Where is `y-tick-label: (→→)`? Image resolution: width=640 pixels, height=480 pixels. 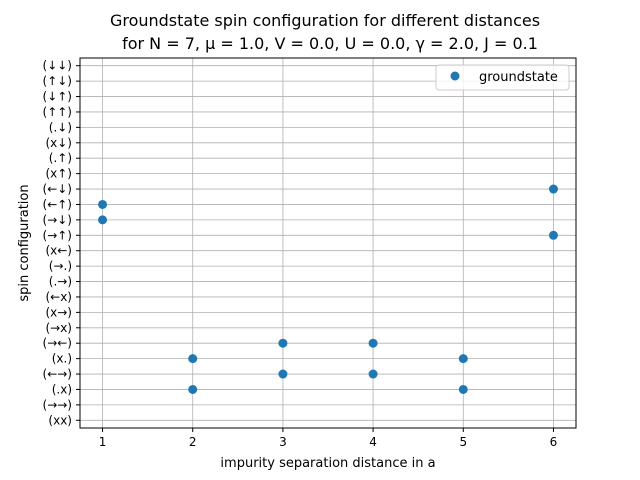 y-tick-label: (→→) is located at coordinates (57, 405).